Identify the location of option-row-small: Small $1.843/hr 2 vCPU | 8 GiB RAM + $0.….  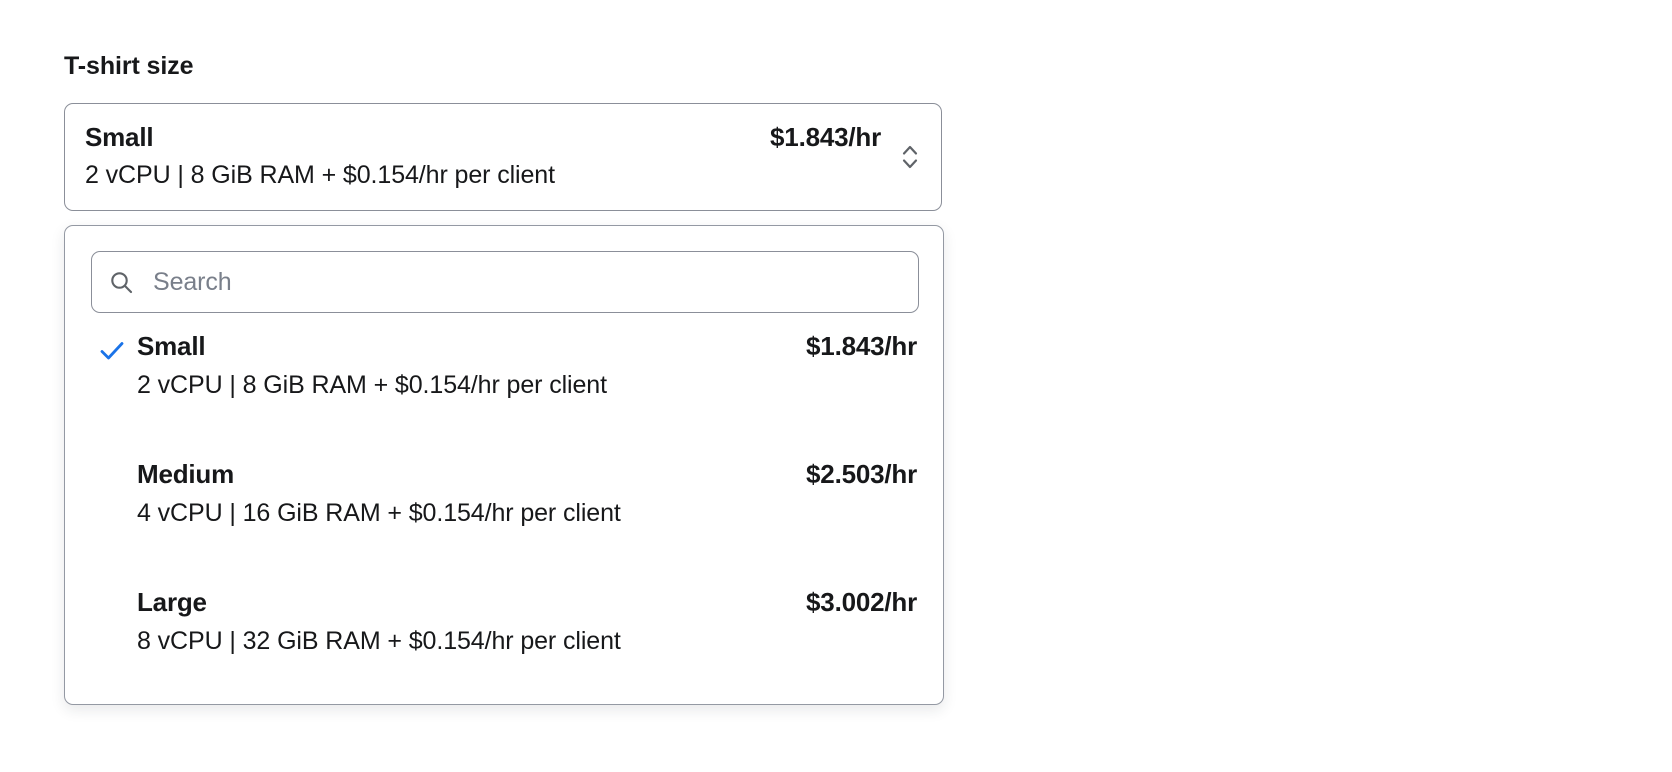
(504, 394).